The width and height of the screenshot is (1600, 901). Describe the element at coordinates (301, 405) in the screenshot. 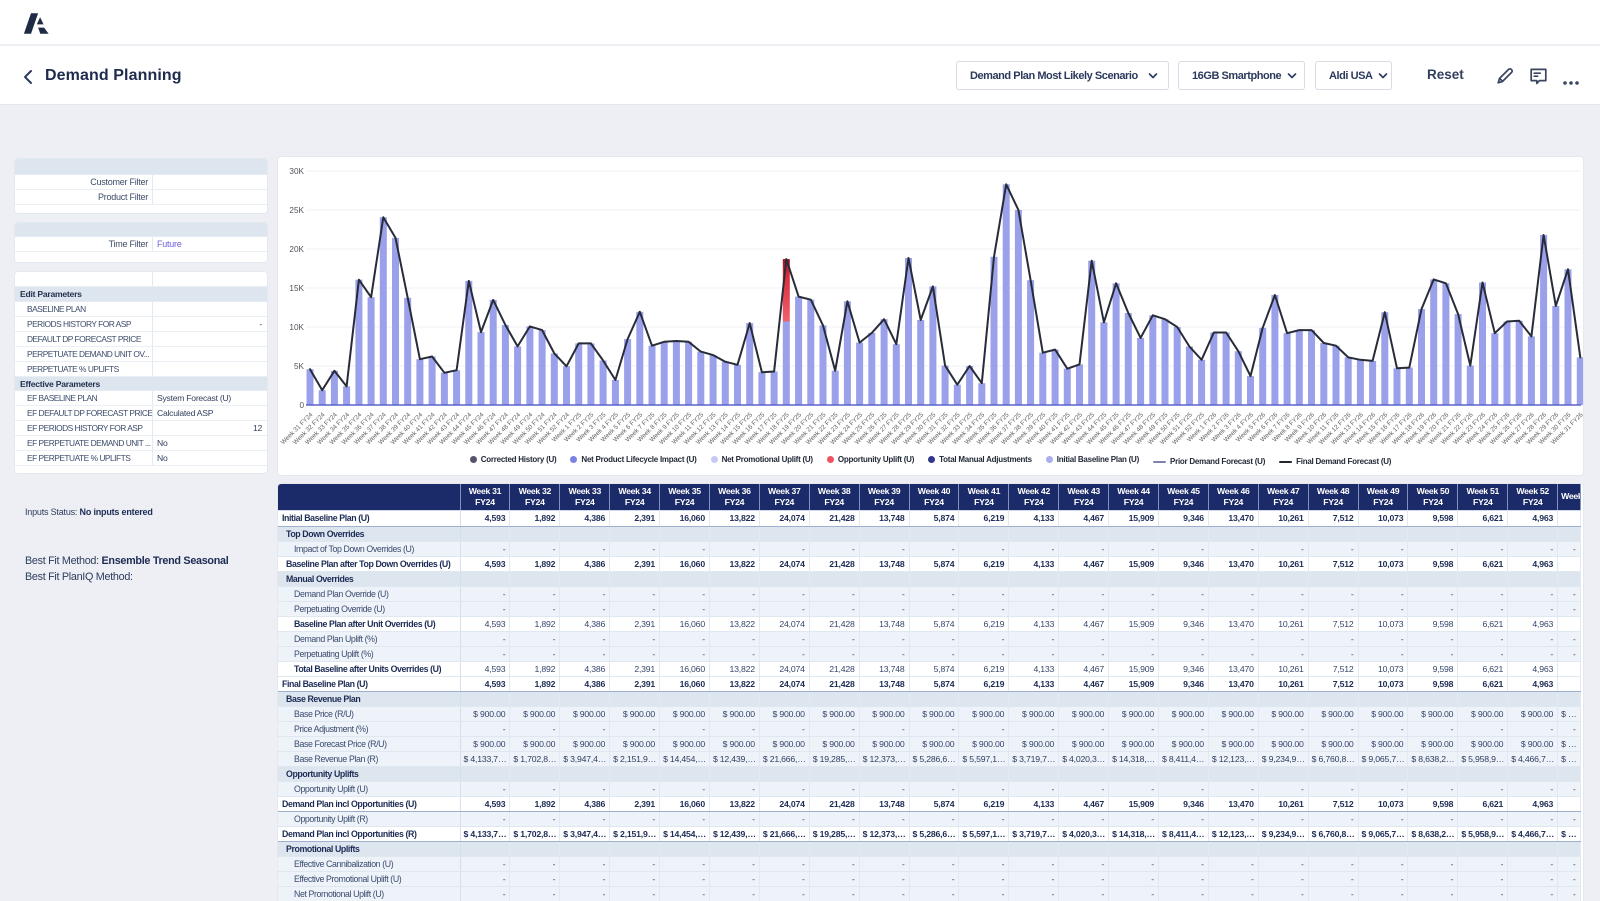

I see `svg-text: 0` at that location.